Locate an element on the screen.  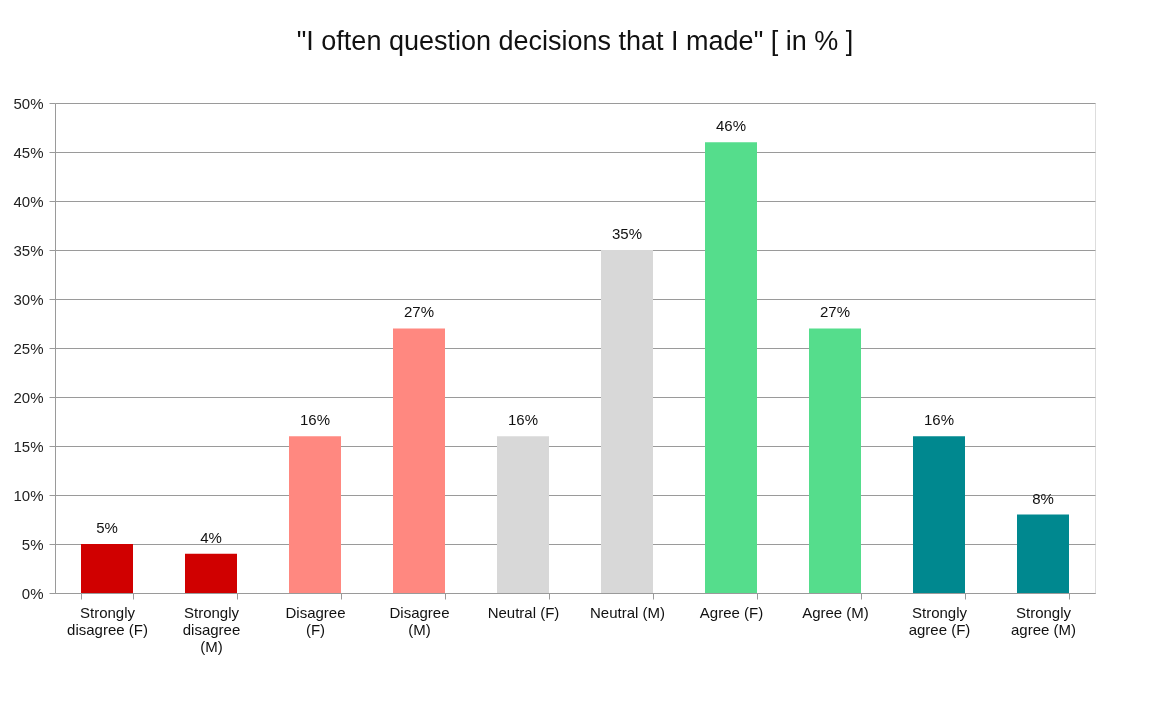
x-tick-label: Strongly disagree (M) is located at coordinates (211, 629).